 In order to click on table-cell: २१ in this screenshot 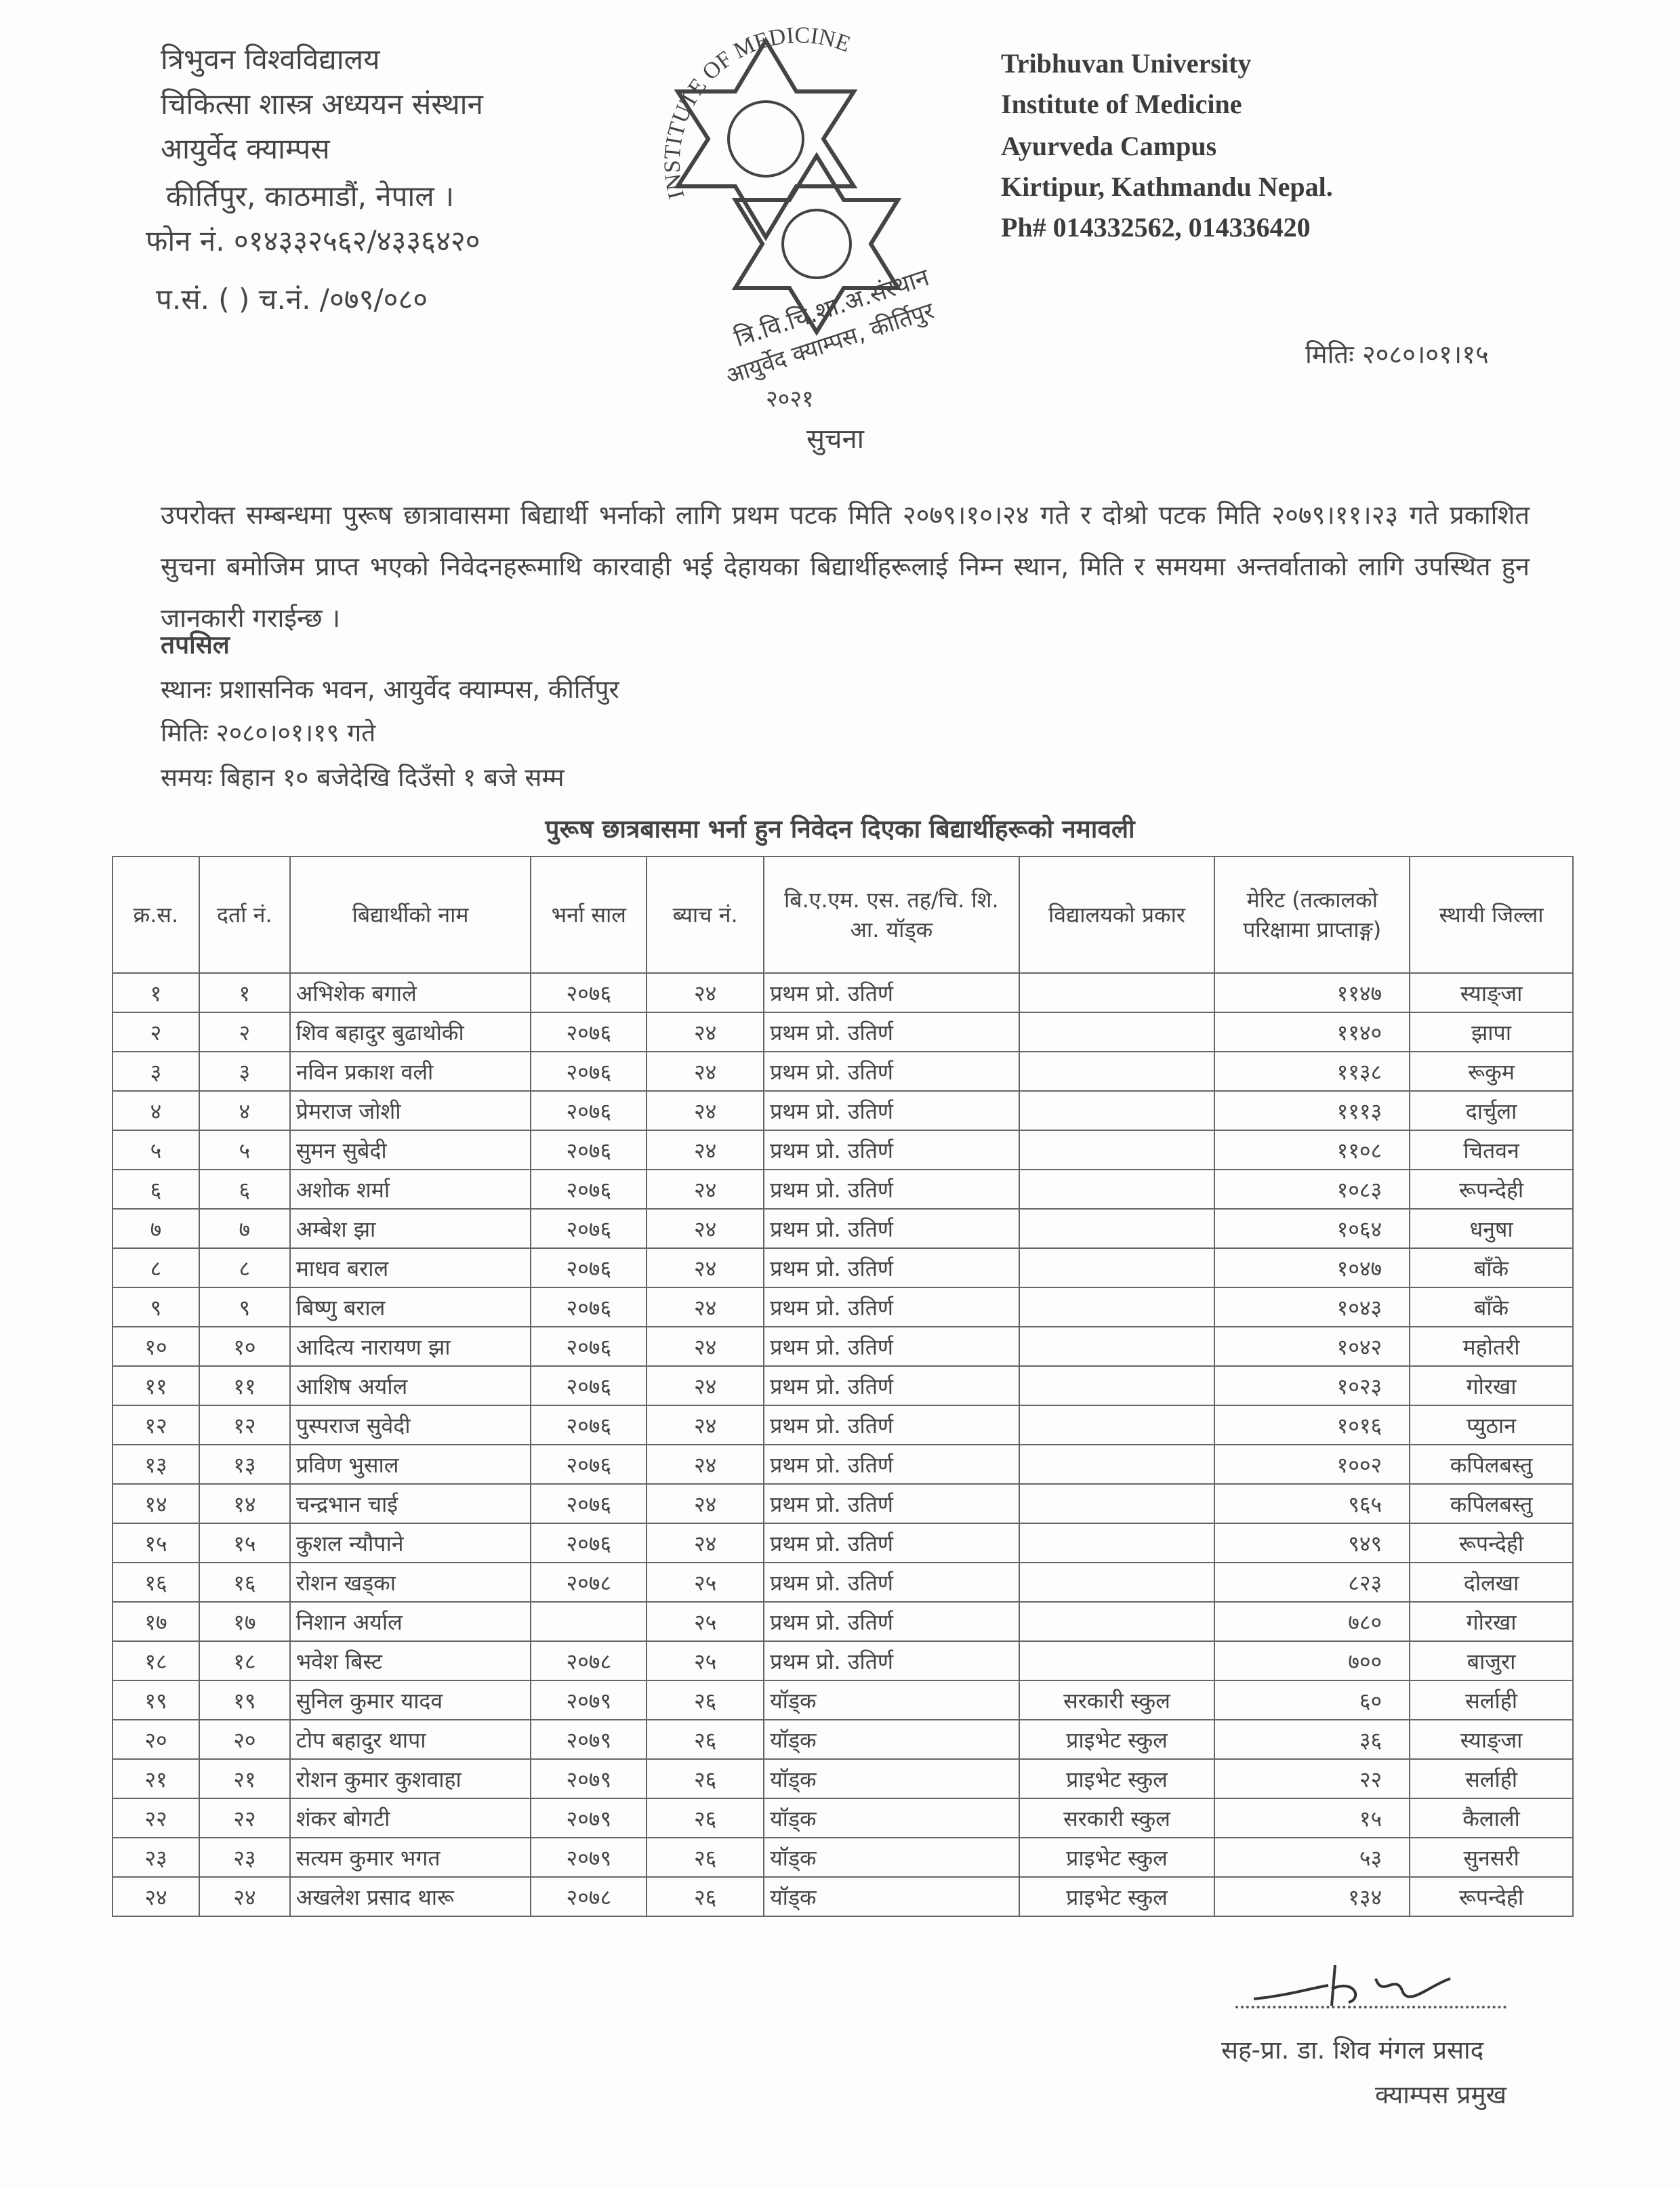, I will do `click(245, 1778)`.